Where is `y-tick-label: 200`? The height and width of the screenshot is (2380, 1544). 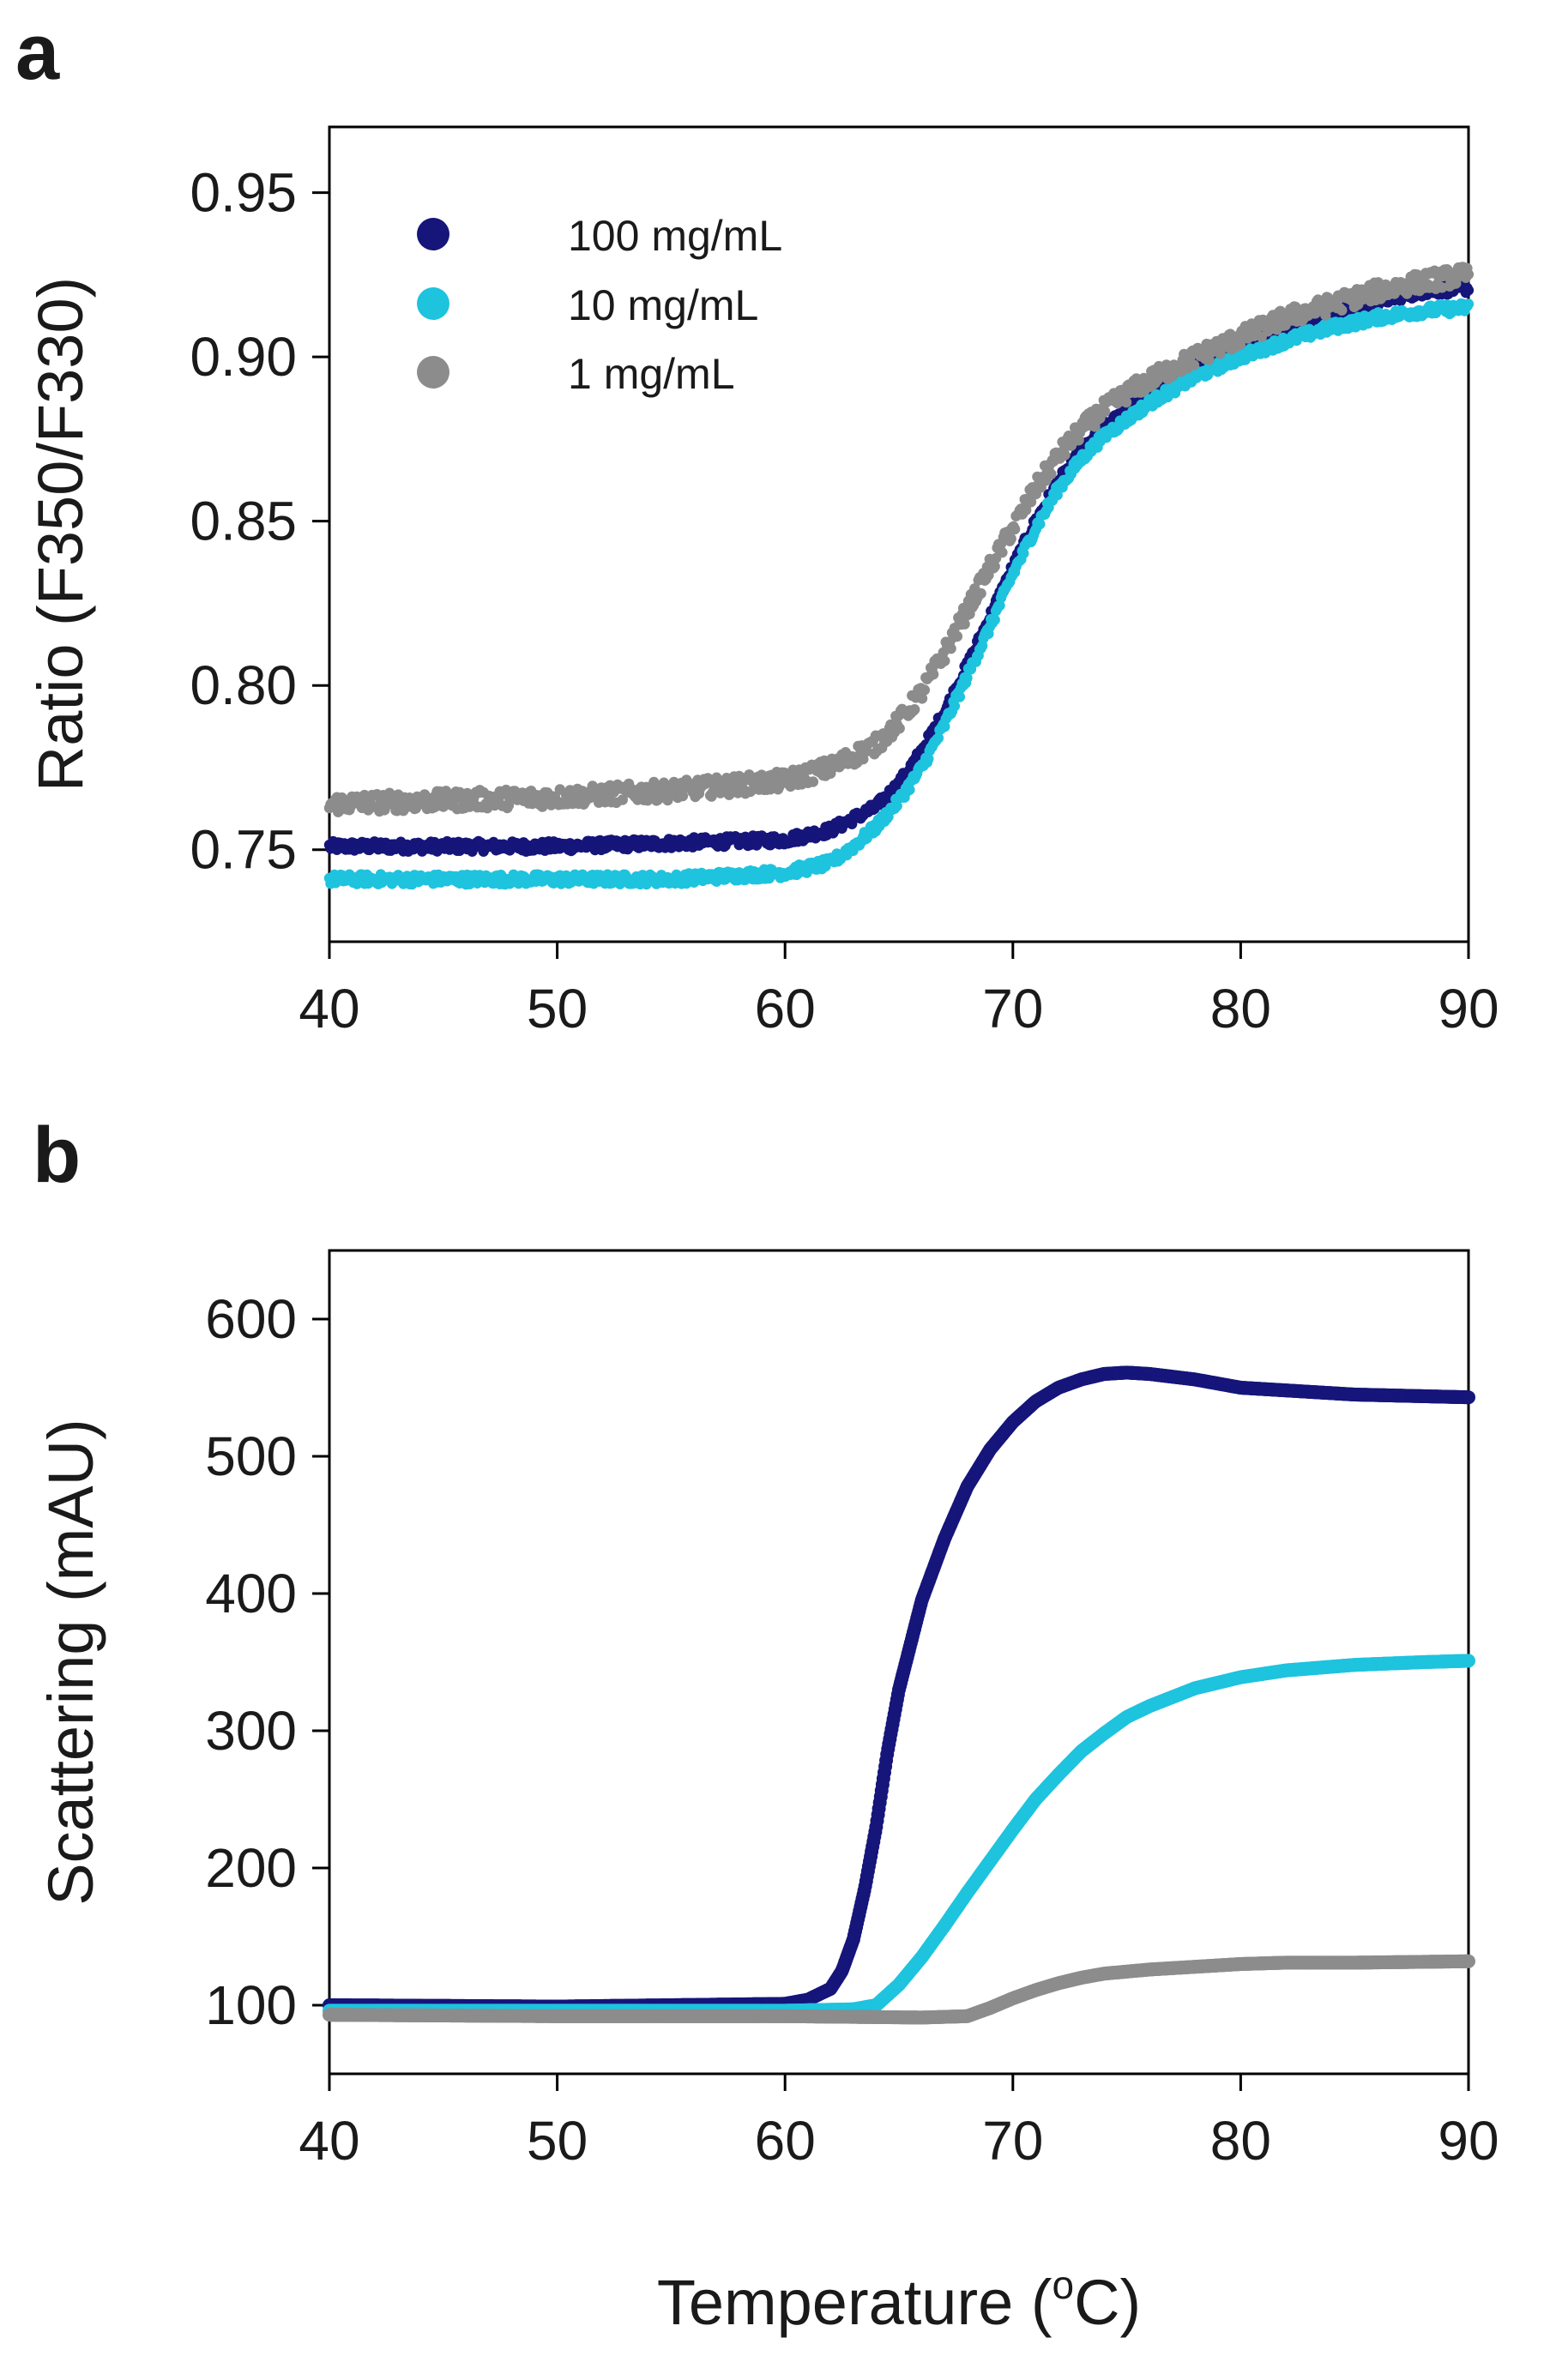
y-tick-label: 200 is located at coordinates (251, 1868).